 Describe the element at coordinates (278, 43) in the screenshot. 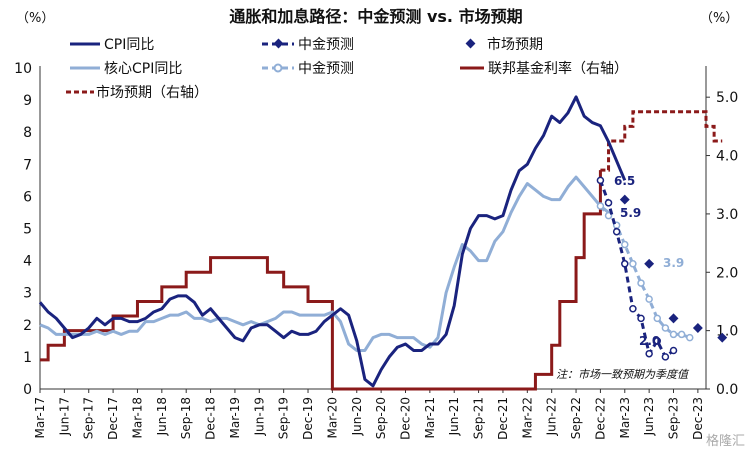

I see `legend-marker-cpi-forecast` at that location.